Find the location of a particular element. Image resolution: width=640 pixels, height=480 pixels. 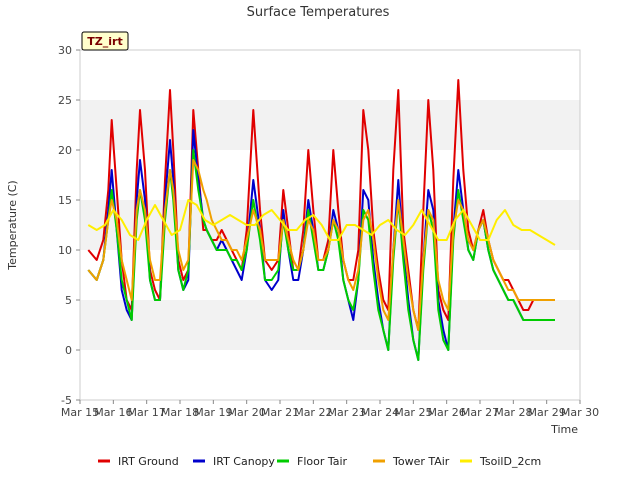

x-tick-label: Mar 17 is located at coordinates (147, 412).